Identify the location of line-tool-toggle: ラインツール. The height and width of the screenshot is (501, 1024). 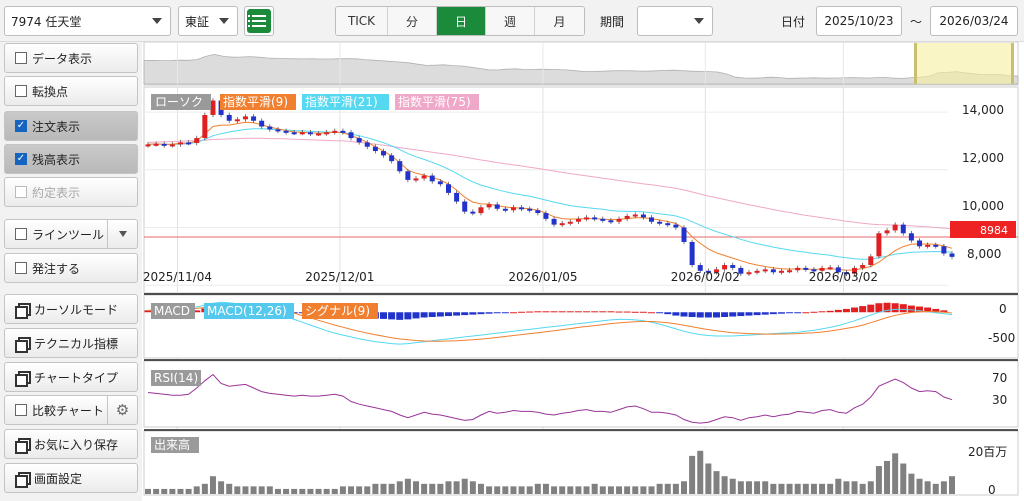
(71, 234).